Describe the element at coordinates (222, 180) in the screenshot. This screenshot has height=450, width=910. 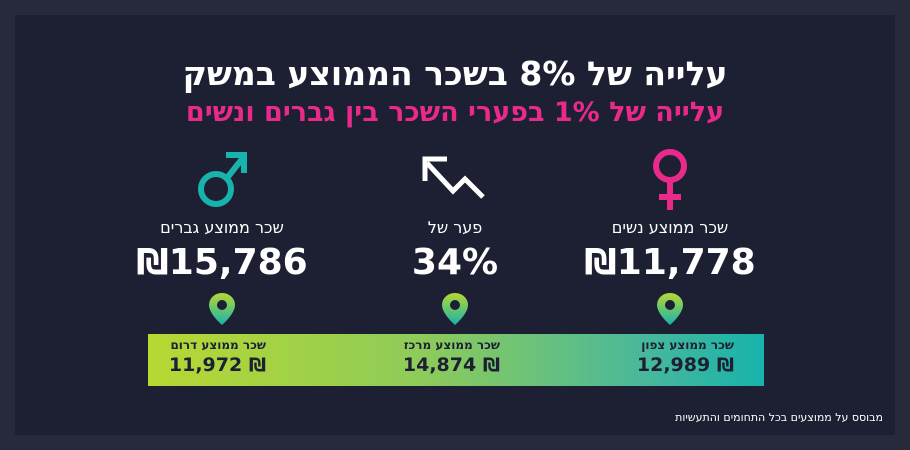
I see `male-symbol-icon` at that location.